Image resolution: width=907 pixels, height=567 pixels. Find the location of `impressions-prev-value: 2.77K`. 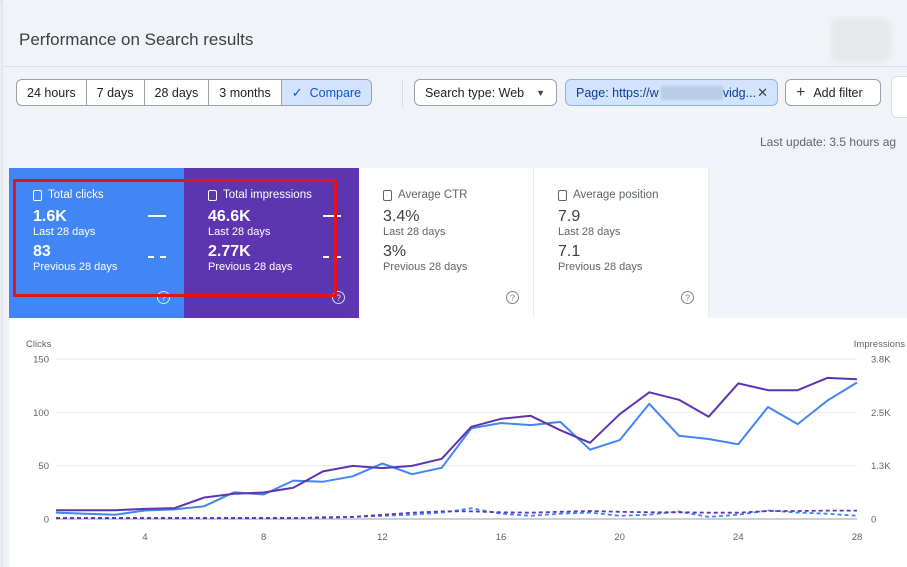

impressions-prev-value: 2.77K is located at coordinates (229, 251).